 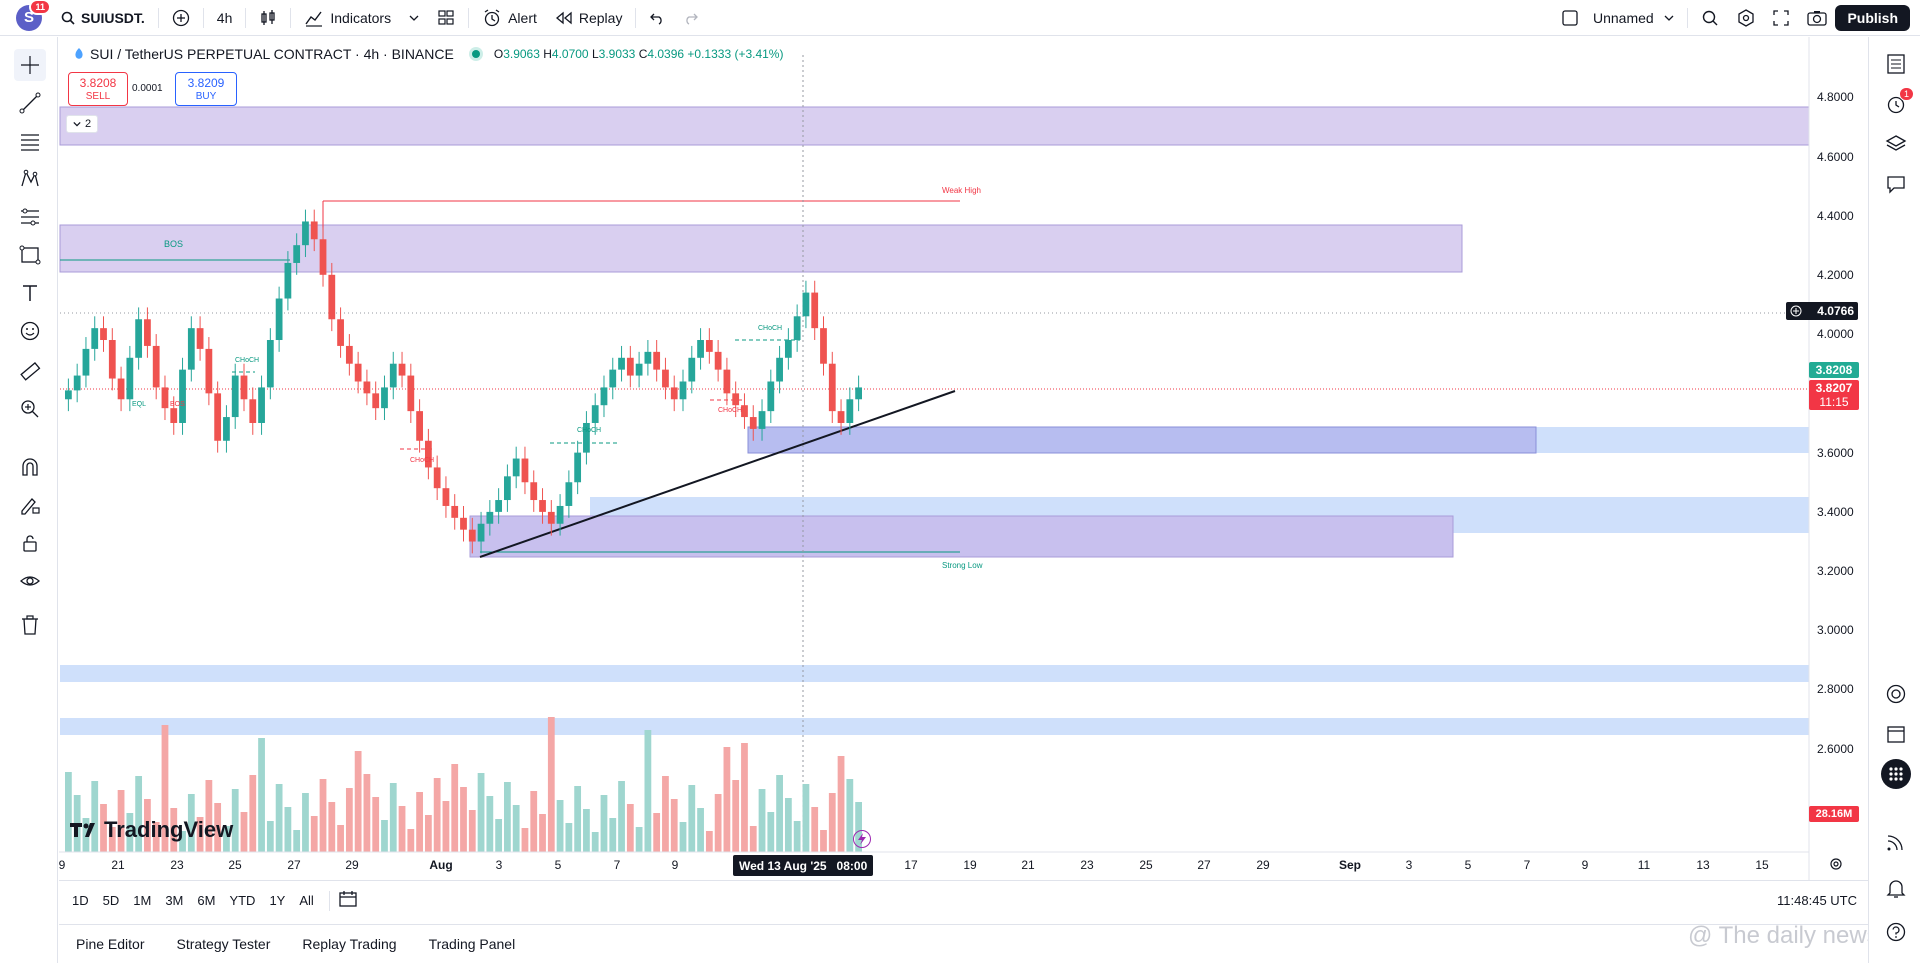 What do you see at coordinates (80, 900) in the screenshot?
I see `range-button-1d: 1D` at bounding box center [80, 900].